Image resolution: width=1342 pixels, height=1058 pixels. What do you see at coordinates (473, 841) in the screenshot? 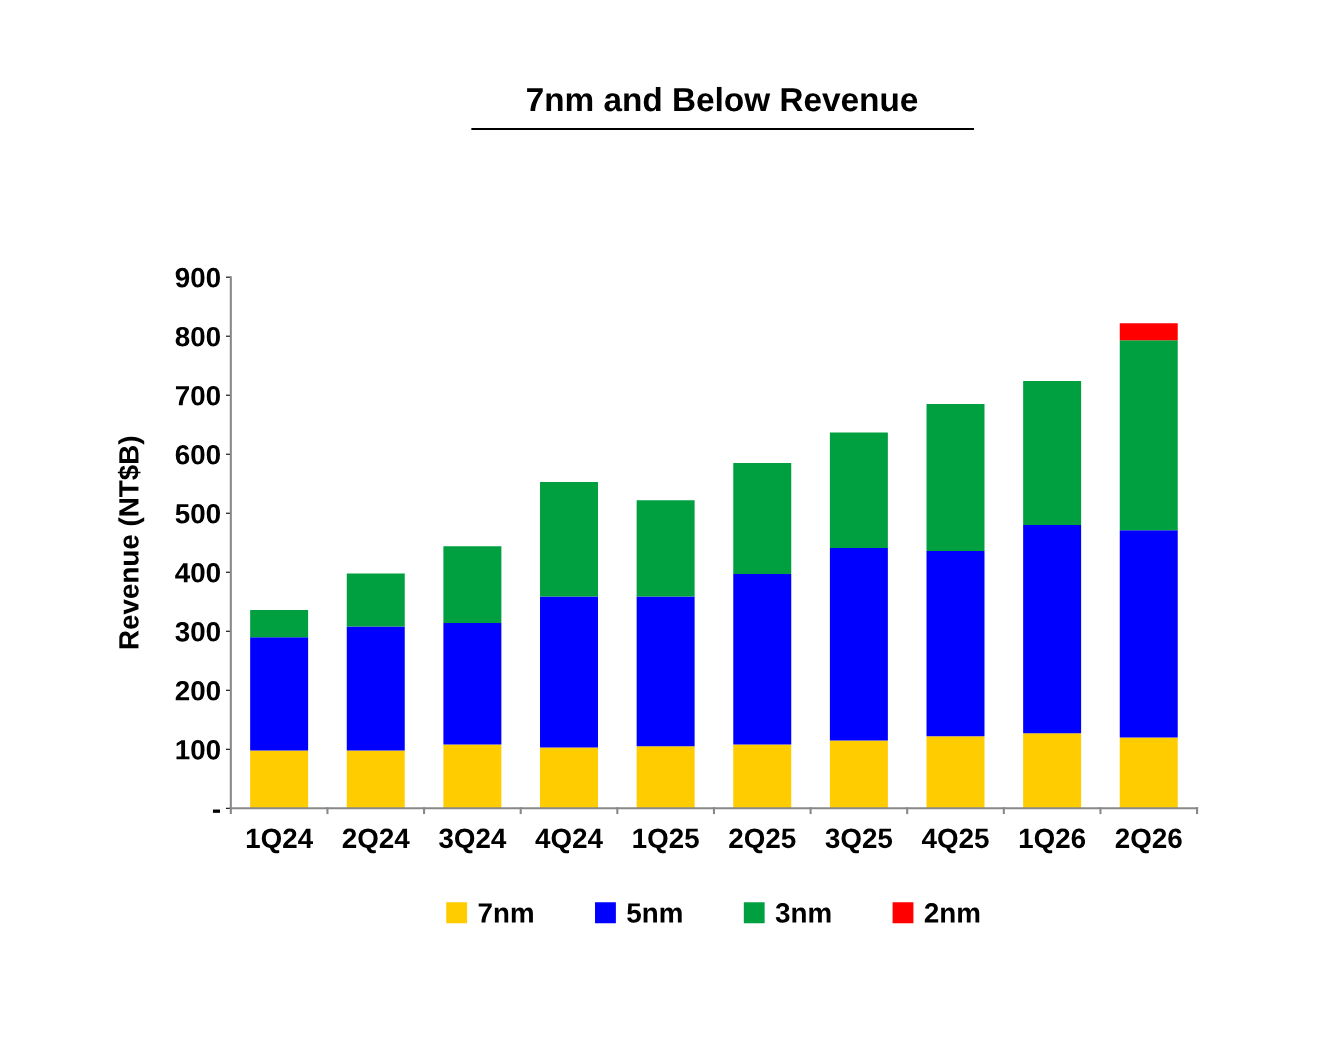
I see `x-tick-label: 3Q24` at bounding box center [473, 841].